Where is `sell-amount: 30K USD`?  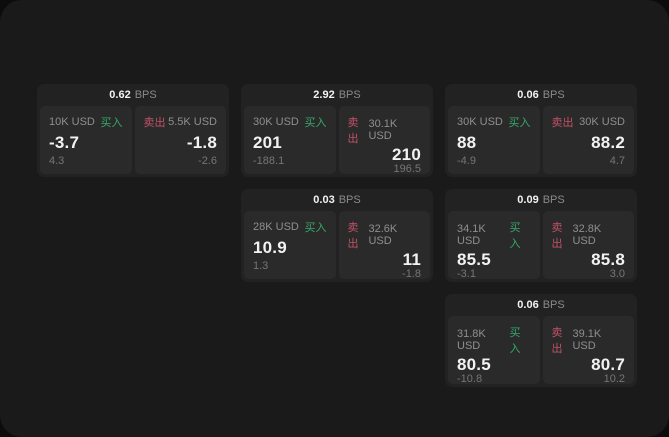
sell-amount: 30K USD is located at coordinates (602, 122).